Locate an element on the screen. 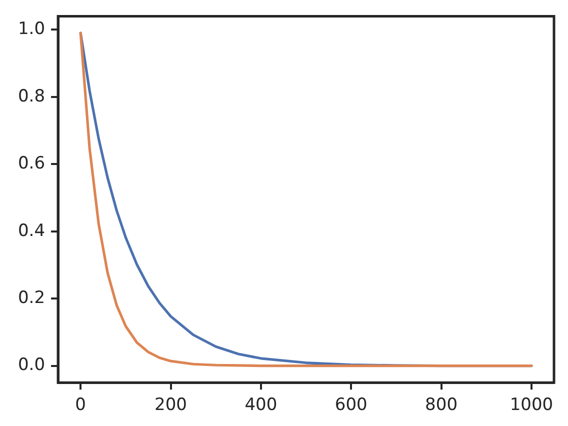 Image resolution: width=568 pixels, height=426 pixels. y-tick-label: 0.4 is located at coordinates (32, 230).